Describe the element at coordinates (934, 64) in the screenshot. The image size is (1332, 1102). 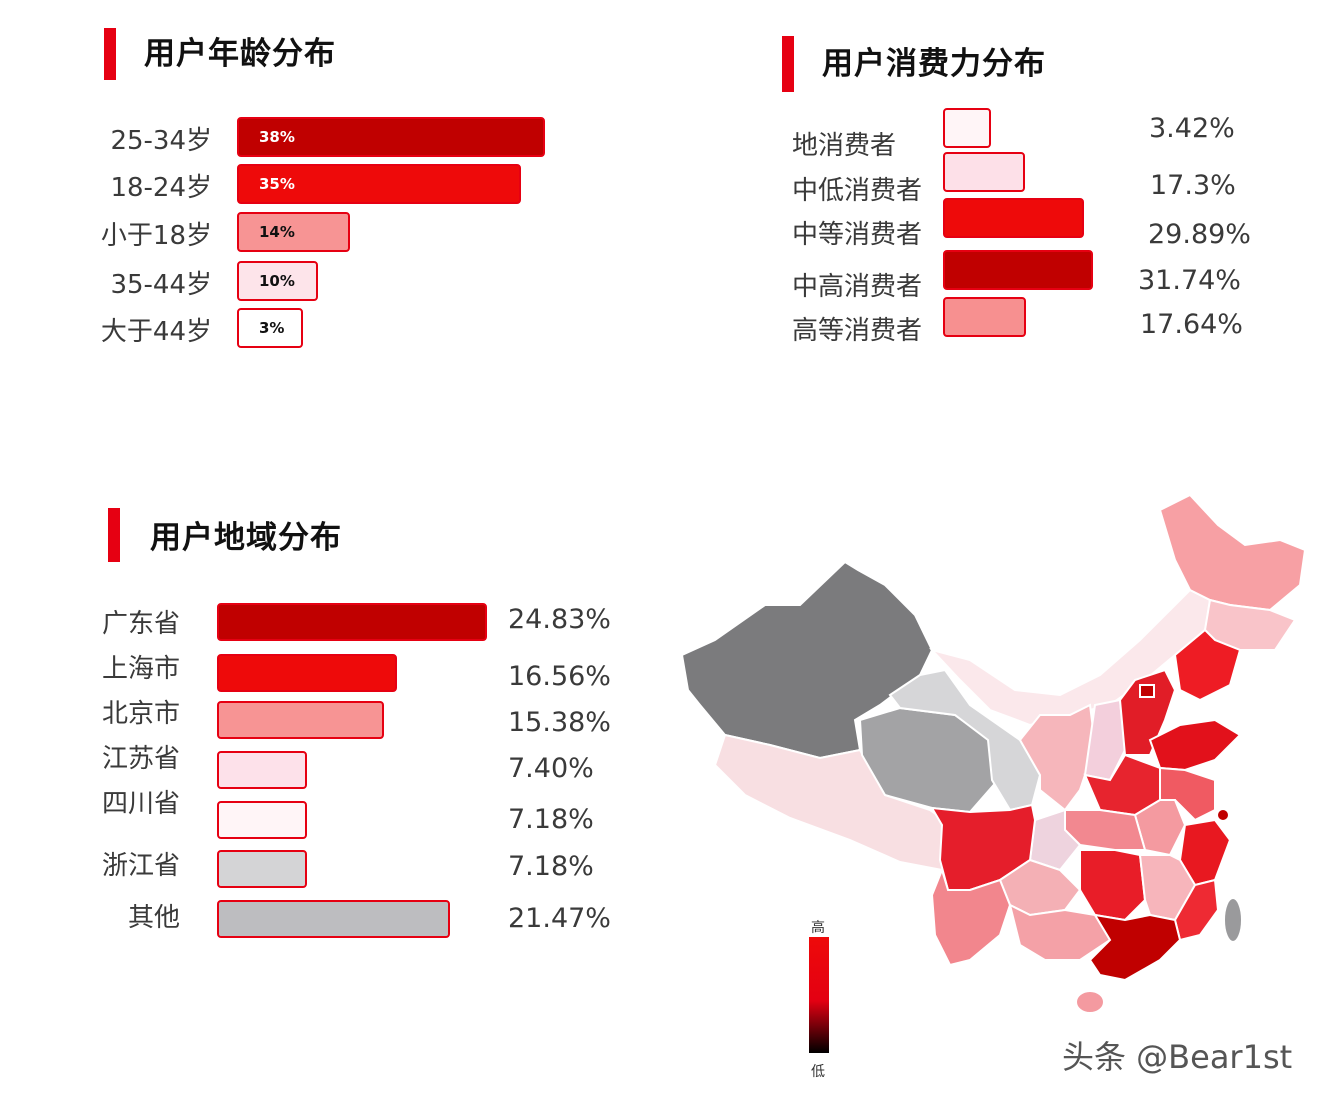
I see `chart-title-consumption: 用户消费力分布` at that location.